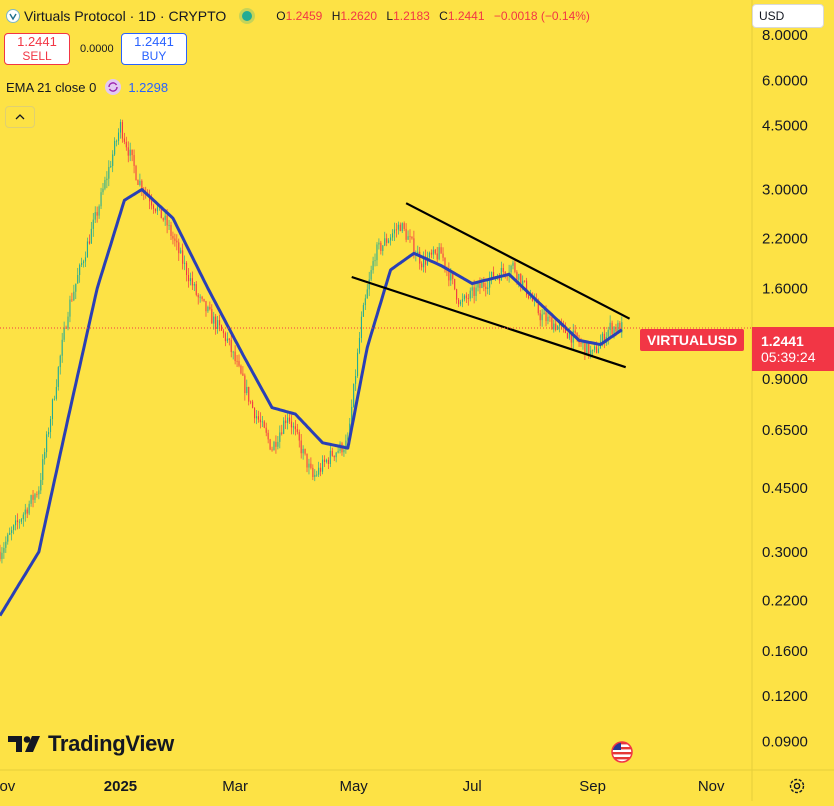 The height and width of the screenshot is (806, 834). What do you see at coordinates (785, 189) in the screenshot?
I see `y-tick-label: 3.0000` at bounding box center [785, 189].